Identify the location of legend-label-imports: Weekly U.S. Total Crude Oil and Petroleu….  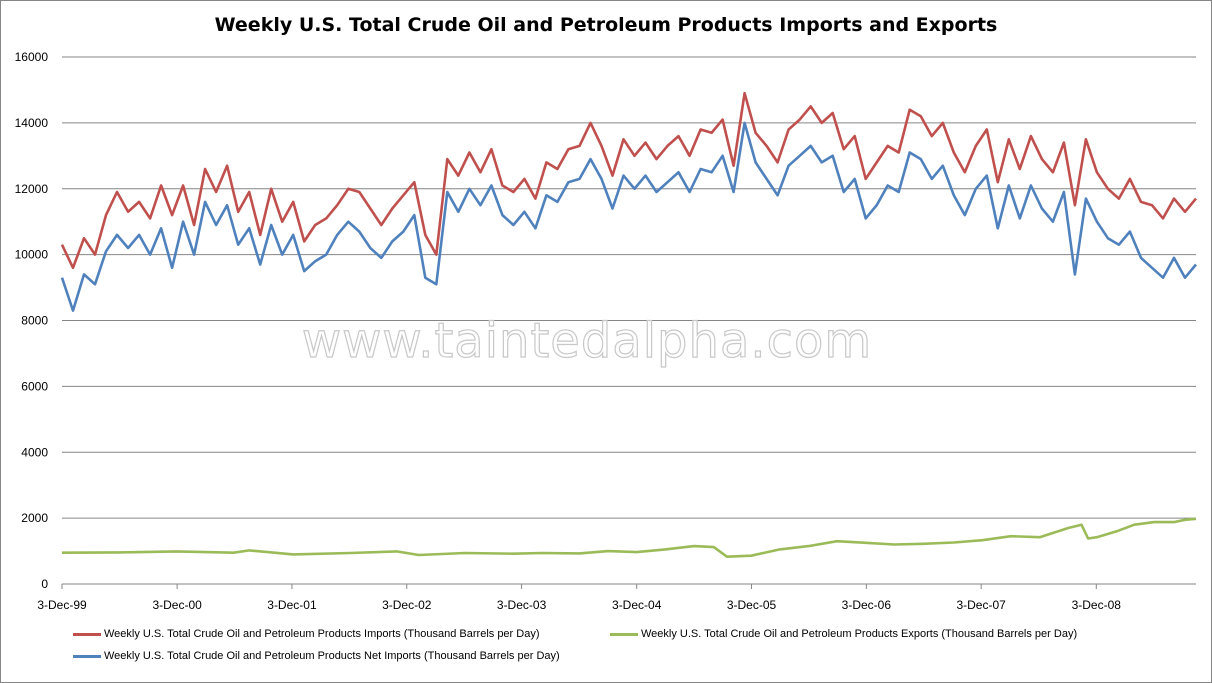
(322, 634).